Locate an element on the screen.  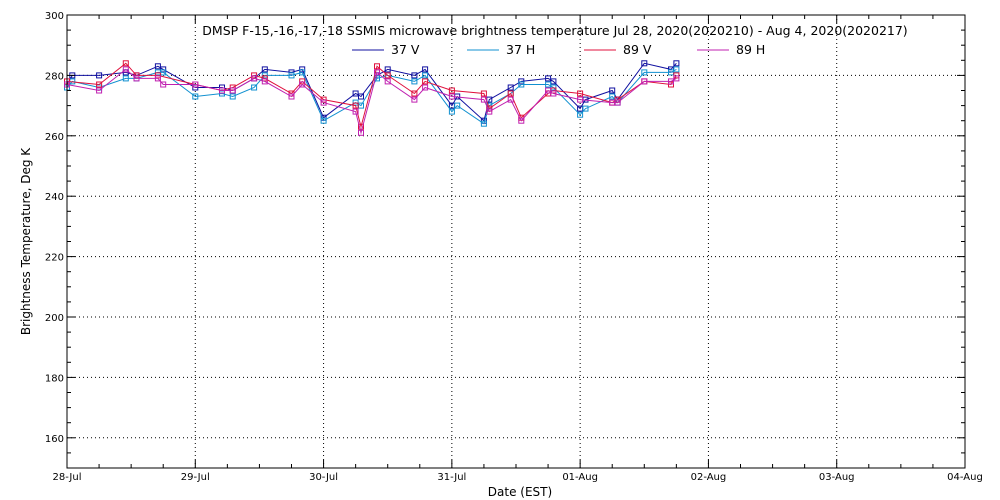
x-tick-label: 31-Jul is located at coordinates (451, 477).